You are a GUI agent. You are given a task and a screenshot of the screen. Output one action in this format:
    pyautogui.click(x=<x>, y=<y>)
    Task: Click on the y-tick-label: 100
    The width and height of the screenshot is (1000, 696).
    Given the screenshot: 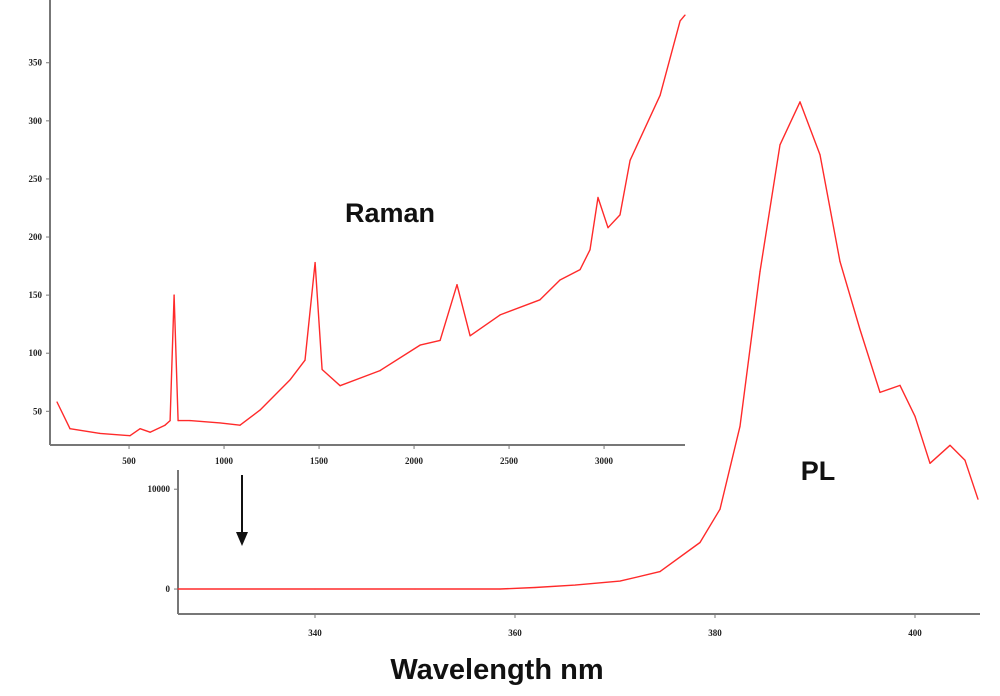 What is the action you would take?
    pyautogui.click(x=36, y=353)
    